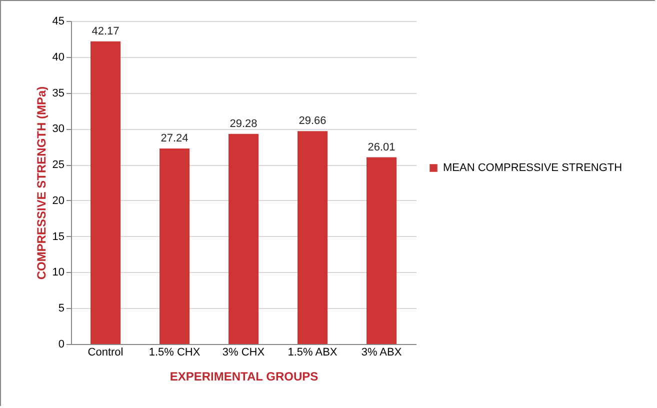 This screenshot has height=408, width=657. Describe the element at coordinates (532, 168) in the screenshot. I see `legend-label: MEAN COMPRESSIVE STRENGTH` at that location.